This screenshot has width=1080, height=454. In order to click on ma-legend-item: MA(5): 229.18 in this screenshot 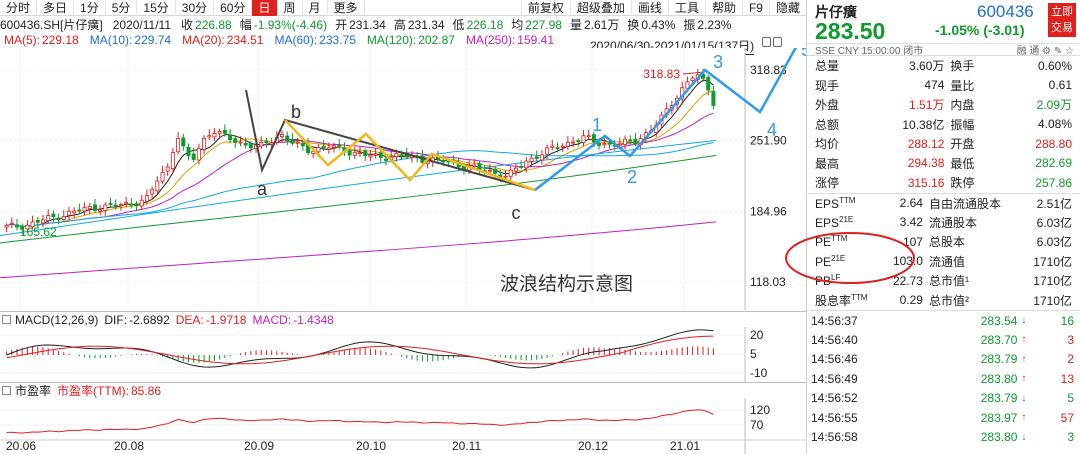, I will do `click(40, 40)`.